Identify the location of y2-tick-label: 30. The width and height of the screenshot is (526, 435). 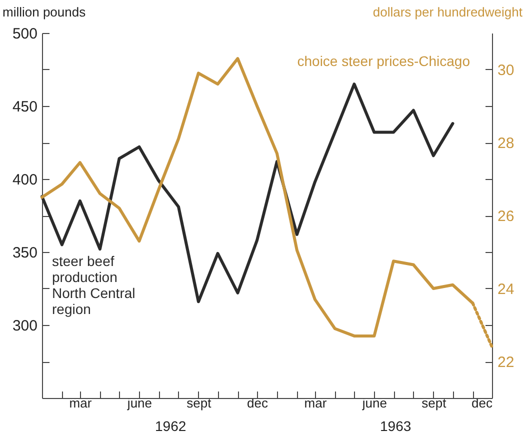
(506, 70).